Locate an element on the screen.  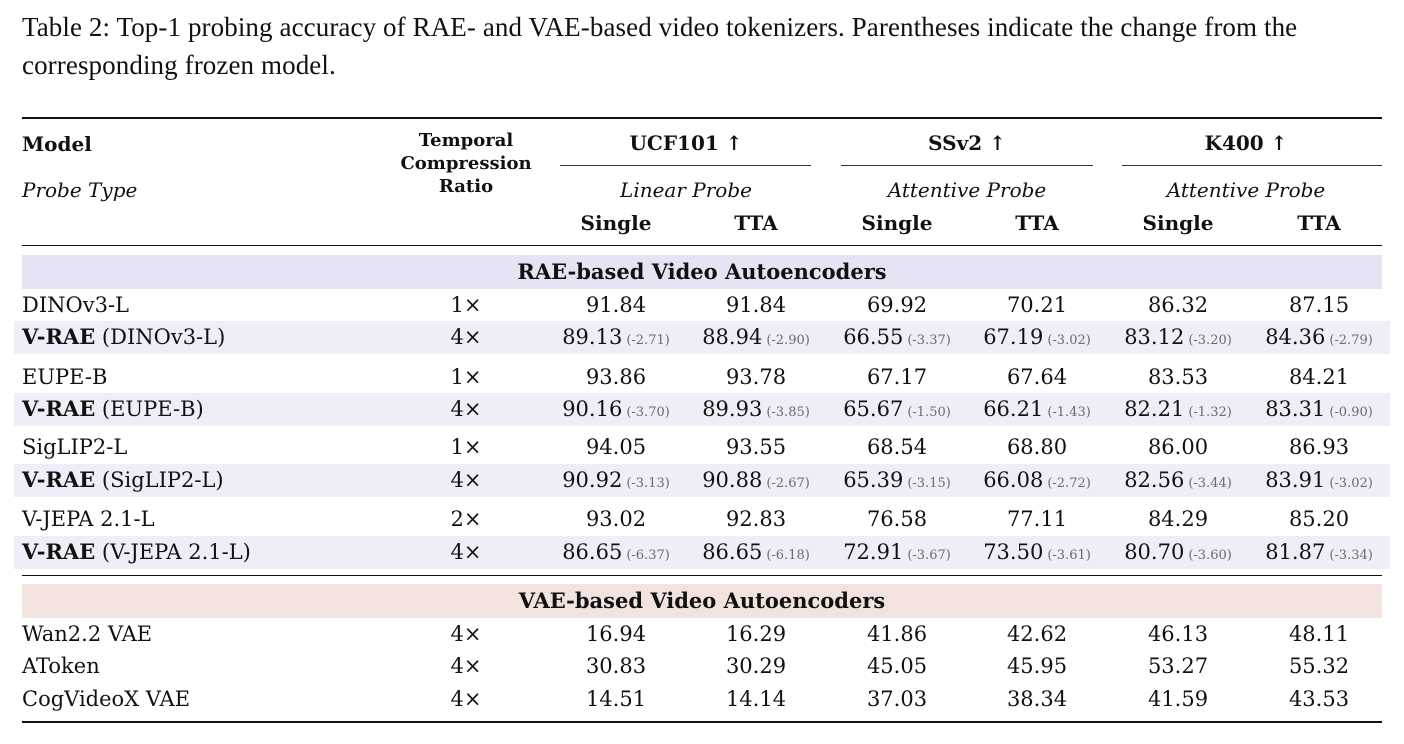
tta-header-ucf101: TTA is located at coordinates (756, 223).